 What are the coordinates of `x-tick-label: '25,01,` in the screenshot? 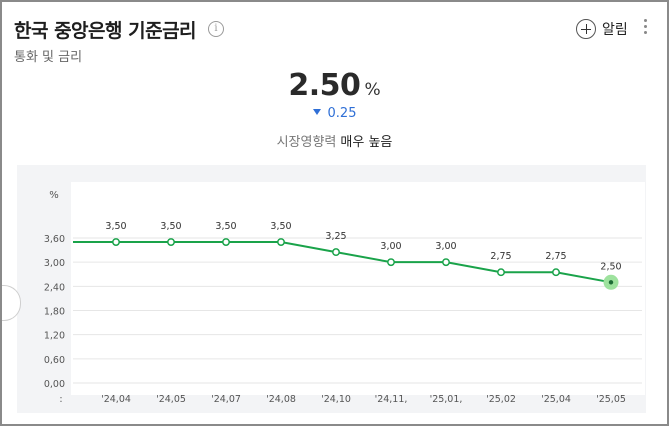 It's located at (446, 399).